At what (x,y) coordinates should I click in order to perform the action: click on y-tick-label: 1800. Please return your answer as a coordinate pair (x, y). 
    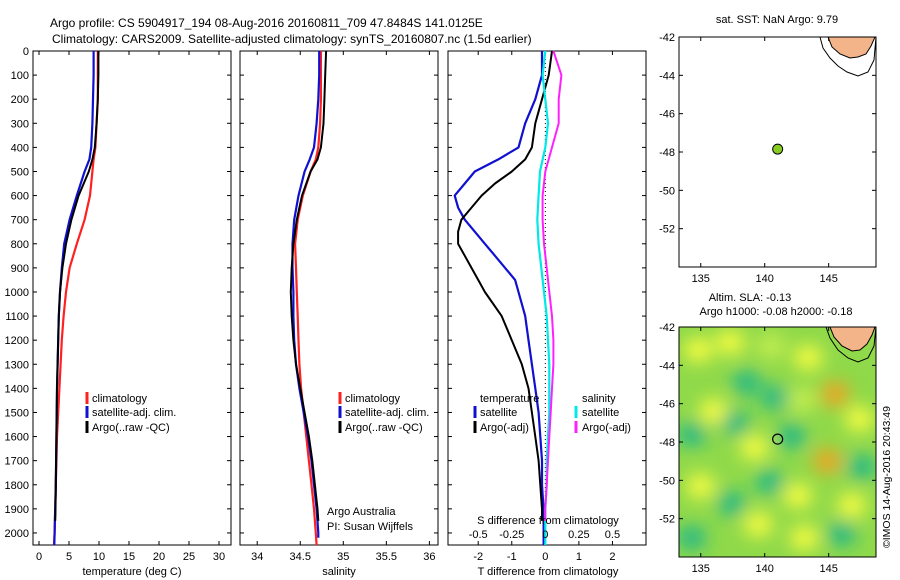
    Looking at the image, I should click on (17, 486).